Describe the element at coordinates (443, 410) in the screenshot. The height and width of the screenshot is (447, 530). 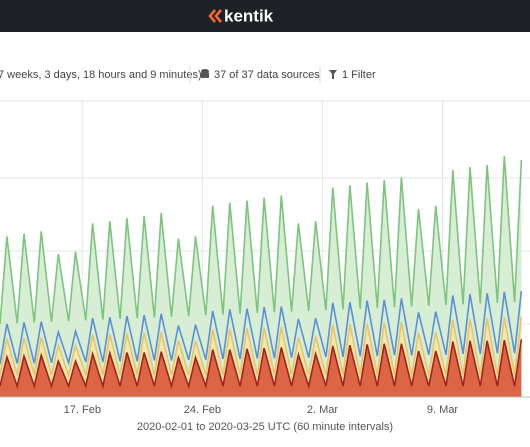
I see `x-tick-label: 9. Mar` at that location.